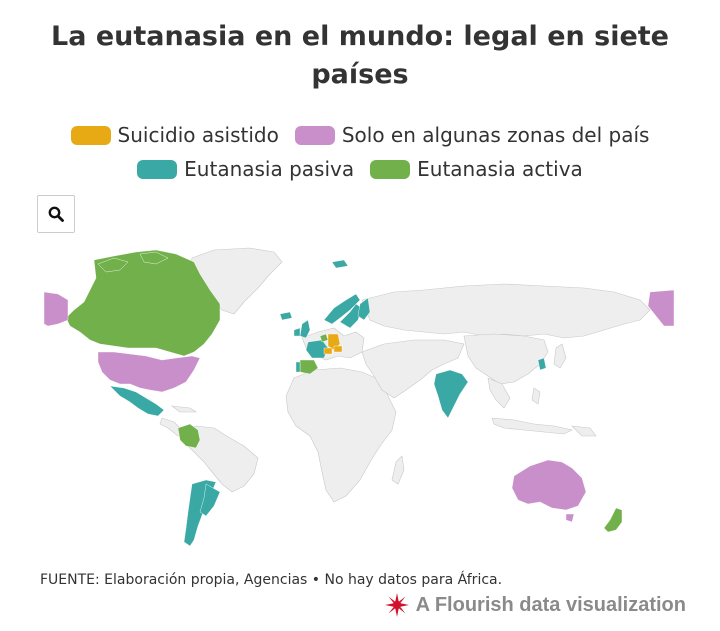 The height and width of the screenshot is (631, 720). I want to click on region-mexico, so click(137, 401).